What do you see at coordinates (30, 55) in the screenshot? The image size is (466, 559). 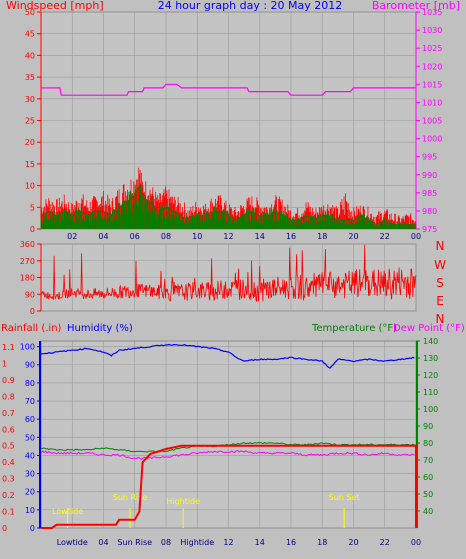 I see `windspeed-tick-label: 40` at bounding box center [30, 55].